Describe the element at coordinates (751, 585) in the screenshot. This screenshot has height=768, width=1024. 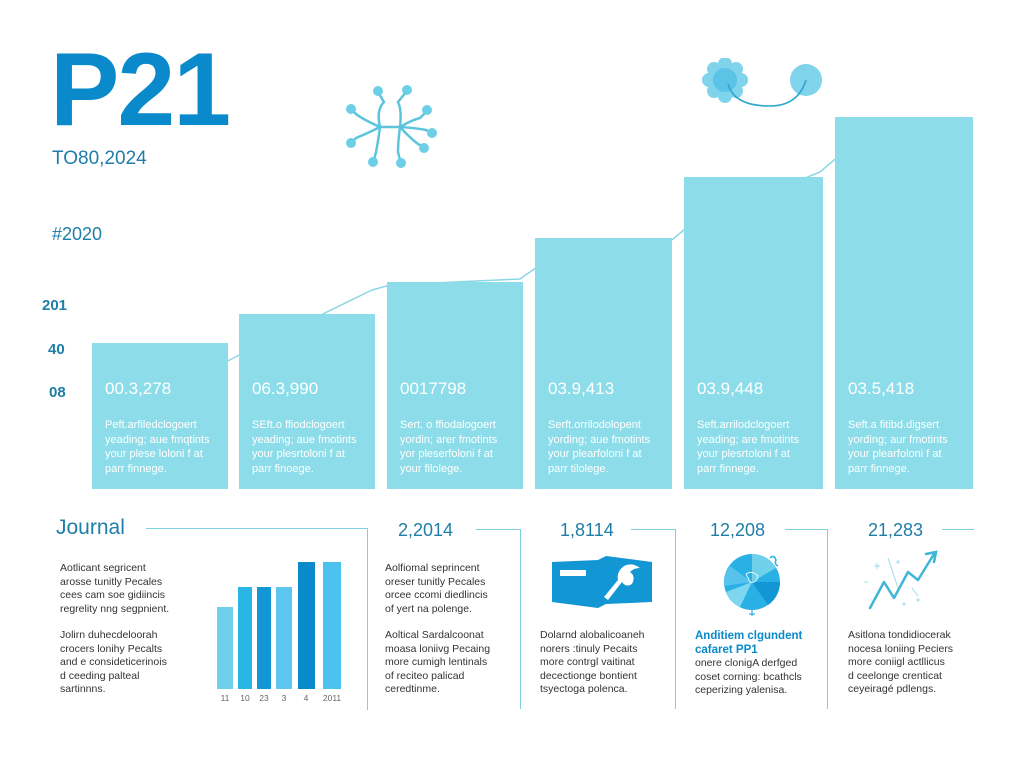
I see `globe-chart-icon` at that location.